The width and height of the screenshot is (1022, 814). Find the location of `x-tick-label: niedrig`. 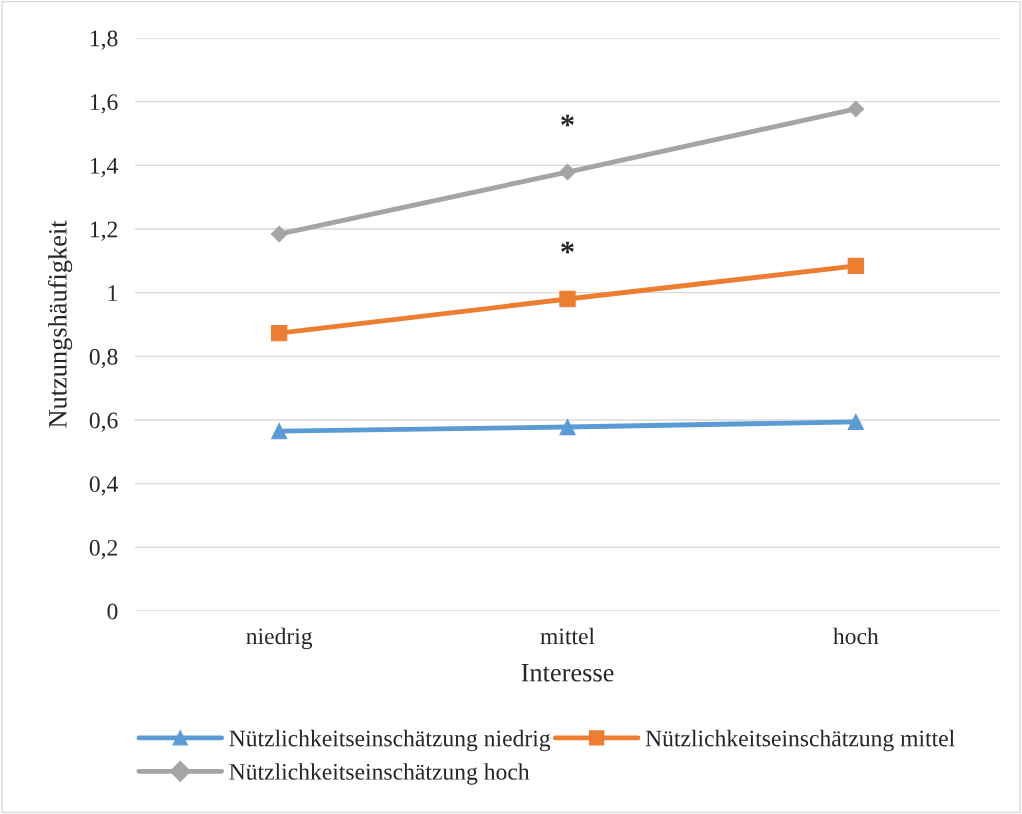

x-tick-label: niedrig is located at coordinates (279, 638).